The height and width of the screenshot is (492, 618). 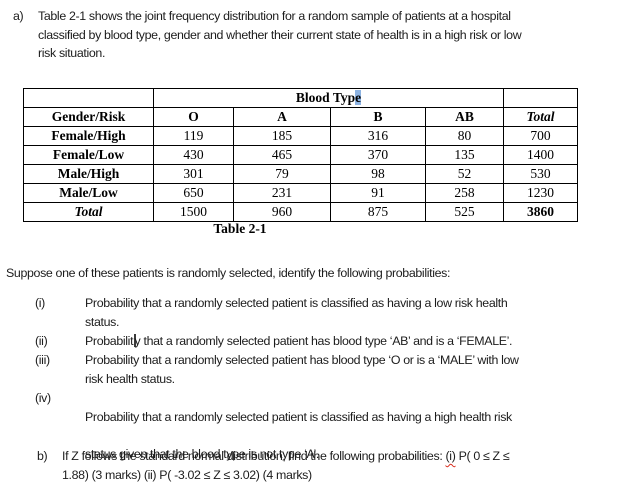 I want to click on cell-row-total: 700, so click(x=540, y=136).